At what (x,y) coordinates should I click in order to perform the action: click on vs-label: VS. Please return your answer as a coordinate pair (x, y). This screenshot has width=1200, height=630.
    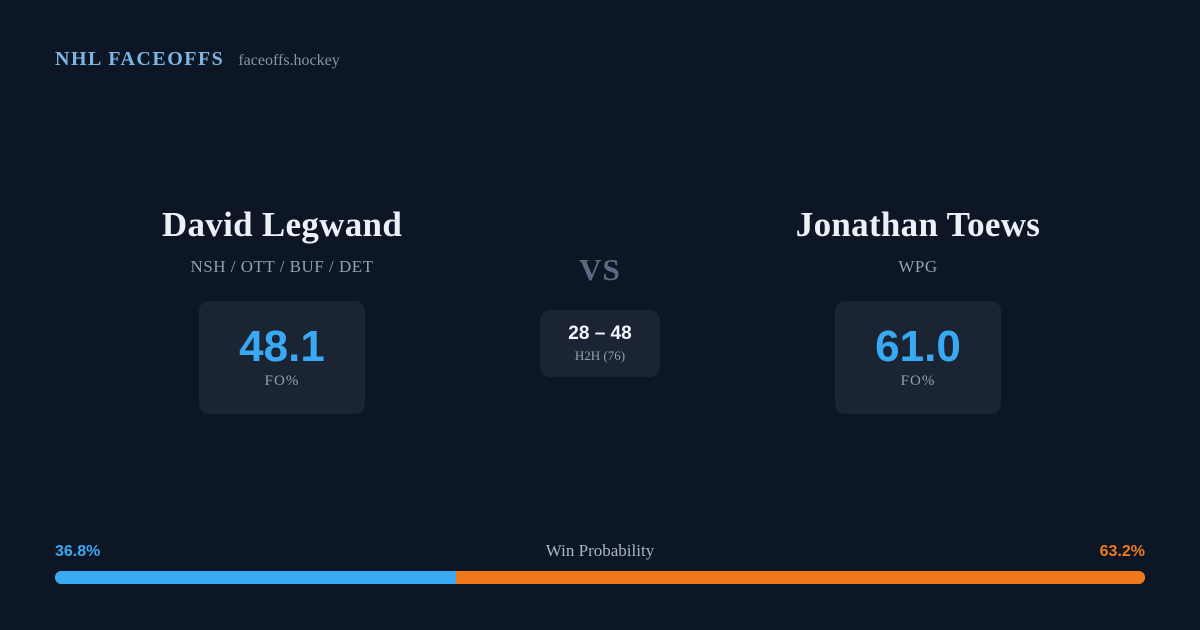
    Looking at the image, I should click on (600, 269).